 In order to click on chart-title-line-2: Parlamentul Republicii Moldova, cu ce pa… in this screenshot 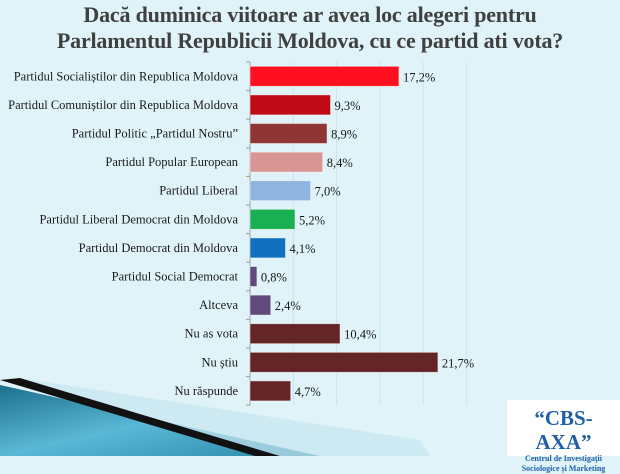, I will do `click(310, 40)`.